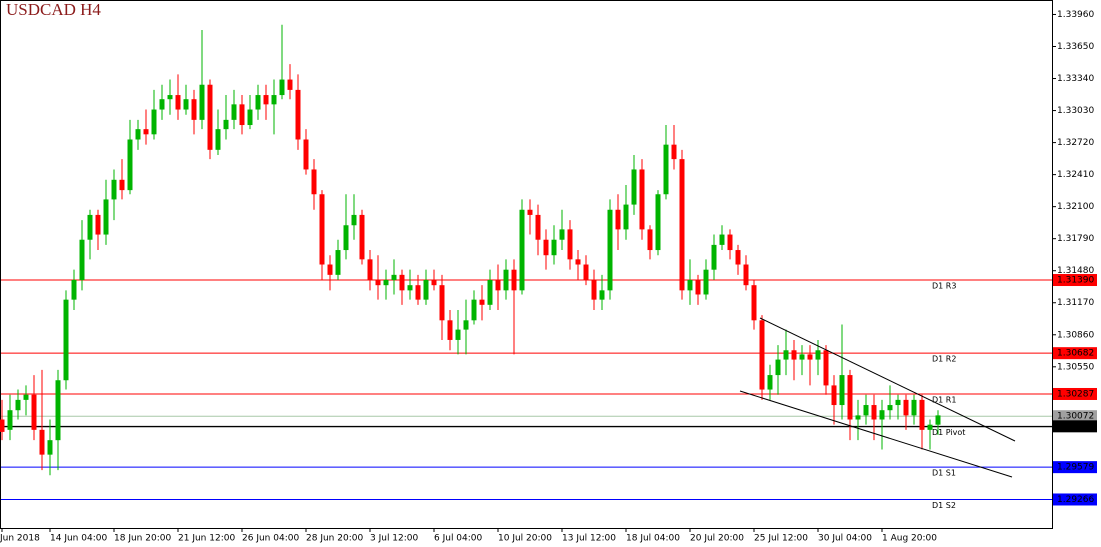 This screenshot has height=547, width=1101. Describe the element at coordinates (270, 539) in the screenshot. I see `x-tick-label: 26 Jun 04:00` at that location.